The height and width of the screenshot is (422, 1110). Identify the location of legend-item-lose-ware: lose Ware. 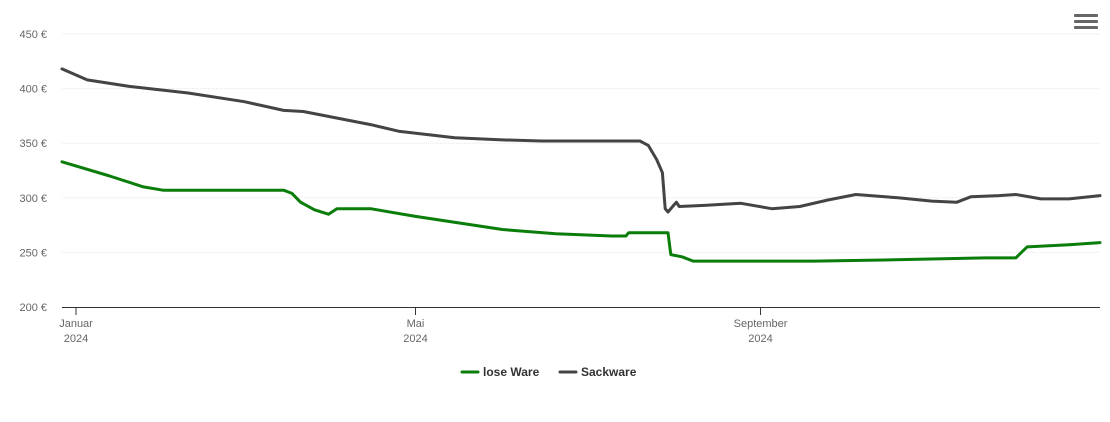
(500, 372).